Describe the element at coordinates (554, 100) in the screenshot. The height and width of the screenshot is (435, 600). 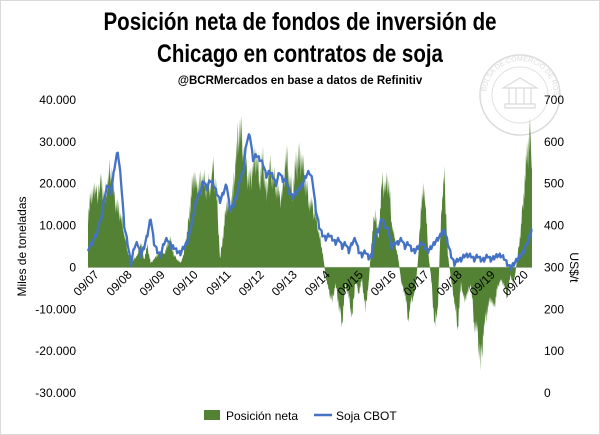
I see `y-right-tick-label: 700` at that location.